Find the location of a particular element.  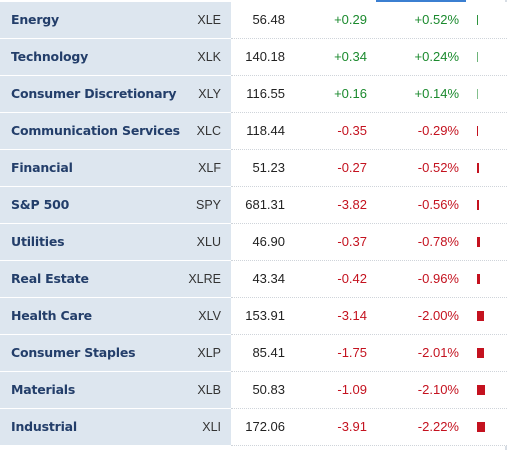

percent-change-value: +0.24% is located at coordinates (436, 56).